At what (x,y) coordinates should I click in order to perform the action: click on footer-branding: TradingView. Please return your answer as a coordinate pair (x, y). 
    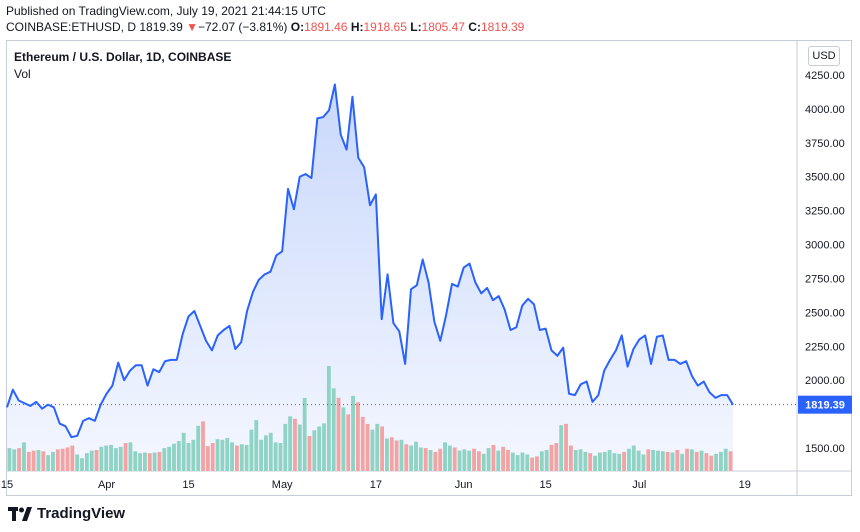
    Looking at the image, I should click on (66, 513).